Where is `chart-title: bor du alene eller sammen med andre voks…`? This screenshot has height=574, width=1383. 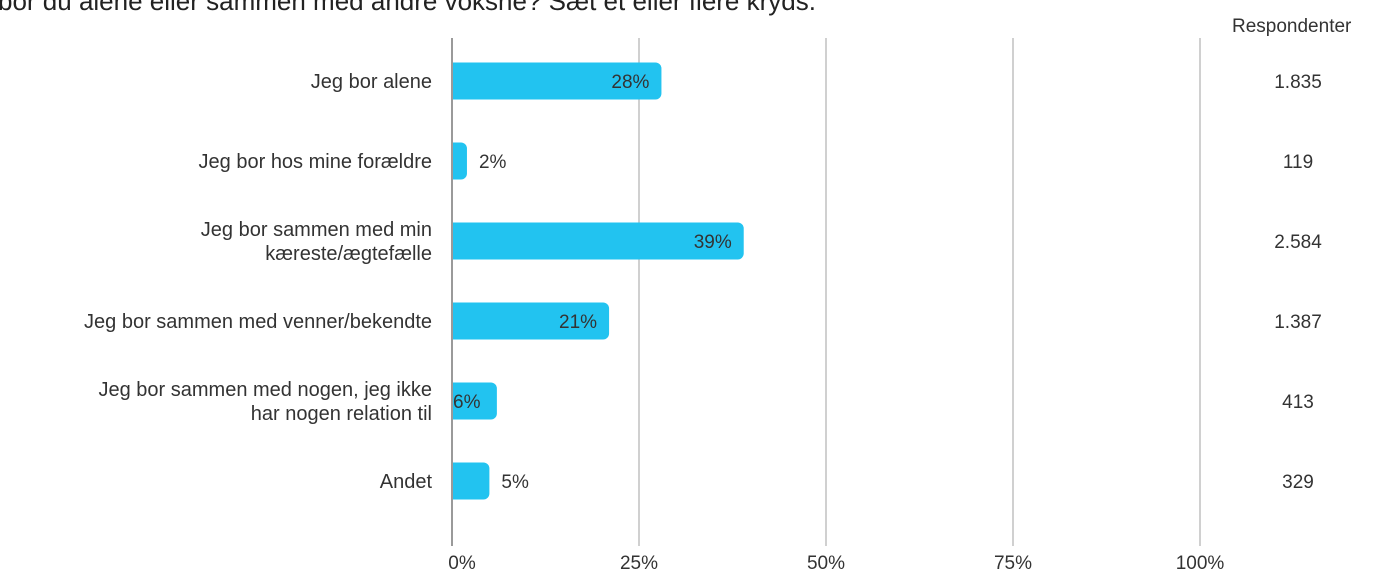
chart-title: bor du alene eller sammen med andre voks… is located at coordinates (408, 8).